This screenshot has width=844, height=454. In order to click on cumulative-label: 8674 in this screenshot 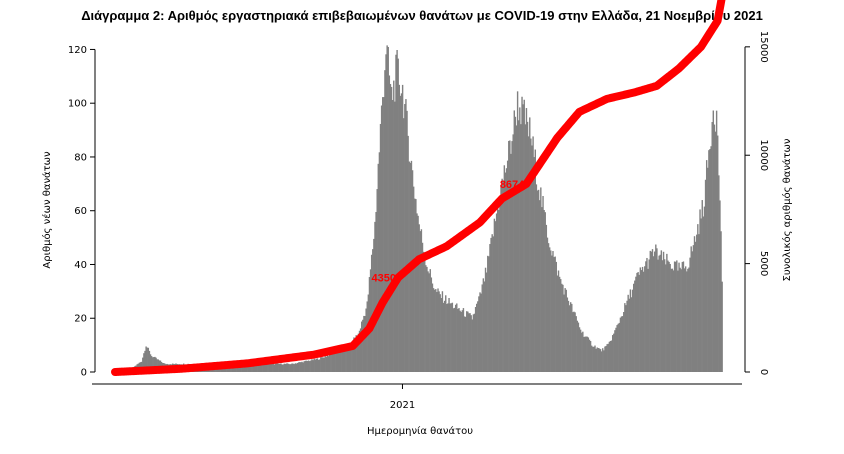, I will do `click(512, 185)`.